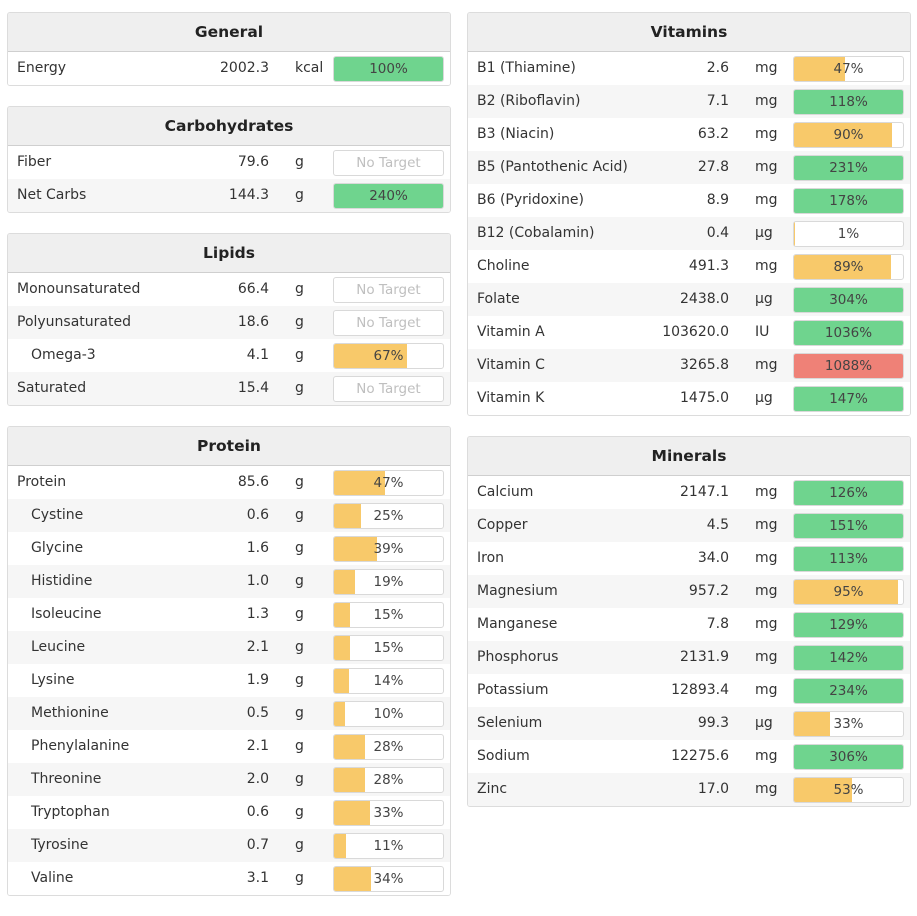 This screenshot has height=916, width=917. Describe the element at coordinates (848, 300) in the screenshot. I see `target-percent-label: 304%` at that location.